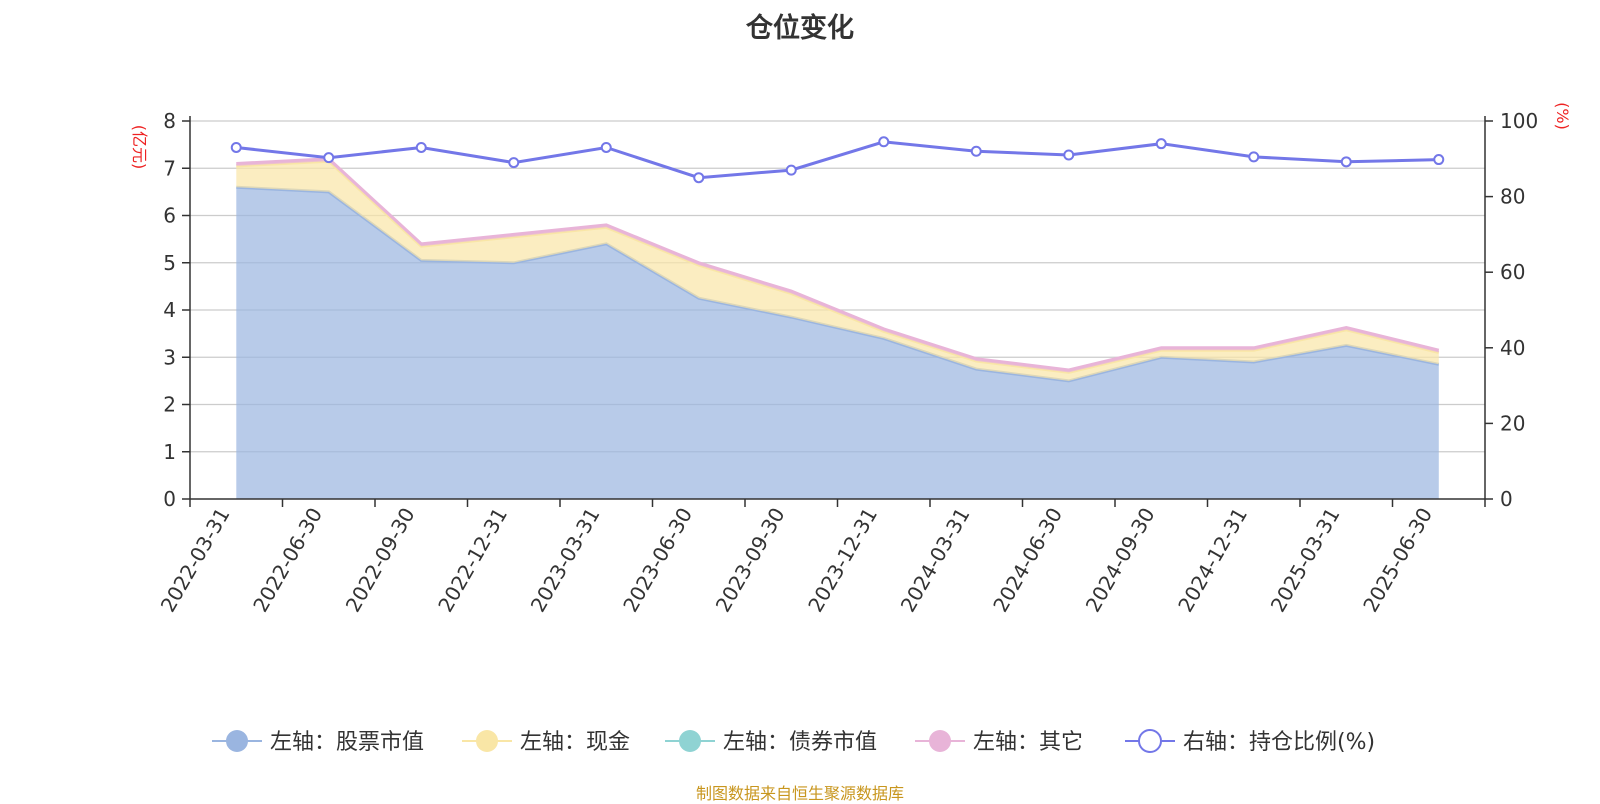 This screenshot has height=804, width=1600. What do you see at coordinates (347, 742) in the screenshot?
I see `legend-label: 左轴：股票市值` at bounding box center [347, 742].